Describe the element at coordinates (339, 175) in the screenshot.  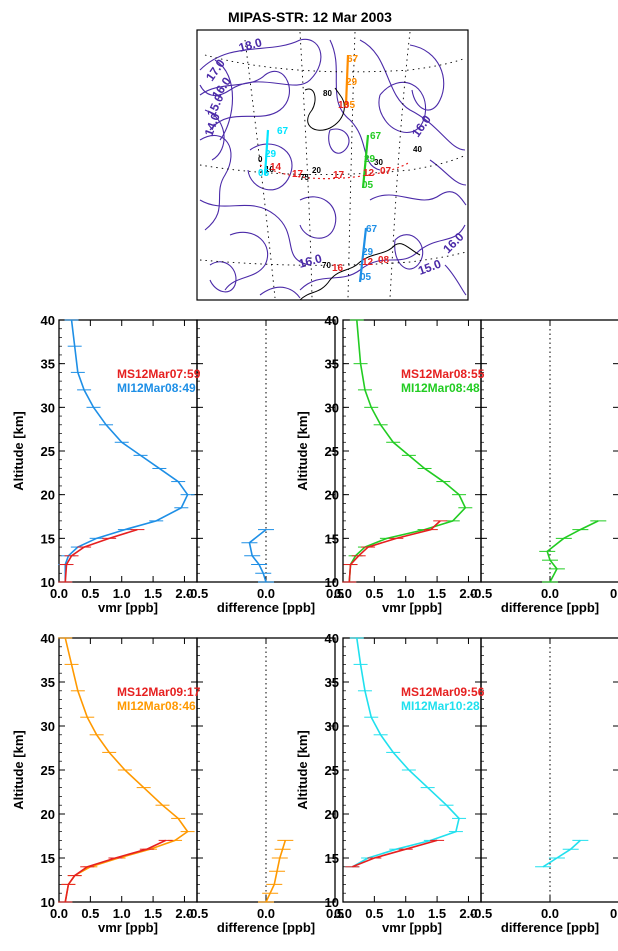
I see `red-time-label: 17` at that location.